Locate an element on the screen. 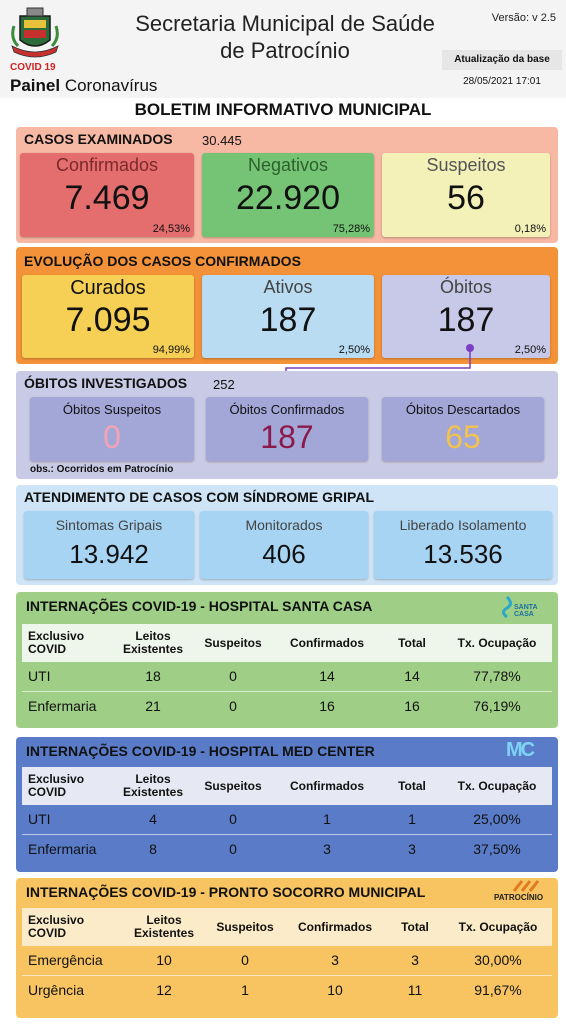 The width and height of the screenshot is (566, 1024). update-date: 28/05/2021 17:01 is located at coordinates (502, 81).